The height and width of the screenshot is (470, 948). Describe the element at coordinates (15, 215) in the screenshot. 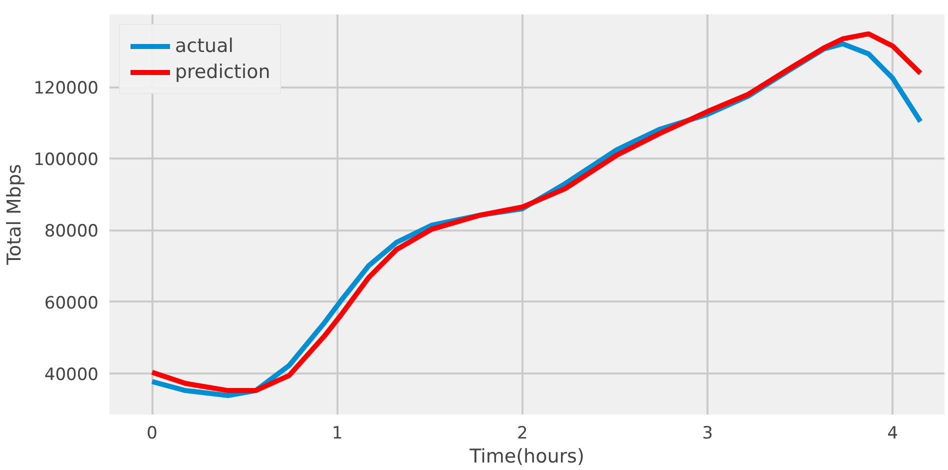

I see `y-axis-title: Total Mbps` at that location.